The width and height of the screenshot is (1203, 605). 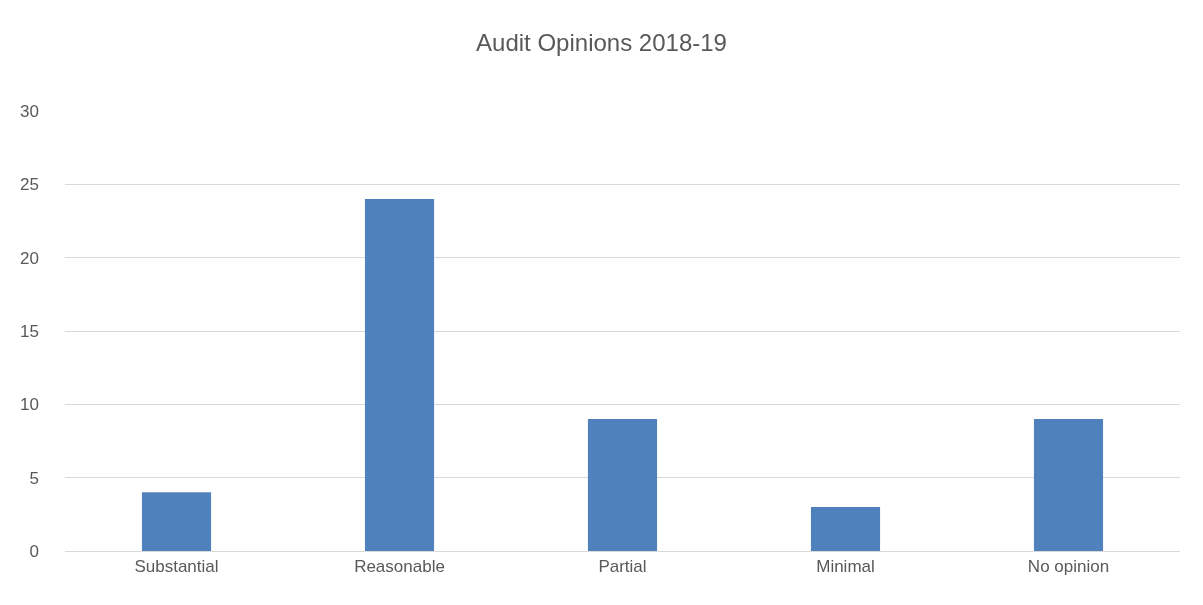 What do you see at coordinates (34, 551) in the screenshot?
I see `y-tick-label: 0` at bounding box center [34, 551].